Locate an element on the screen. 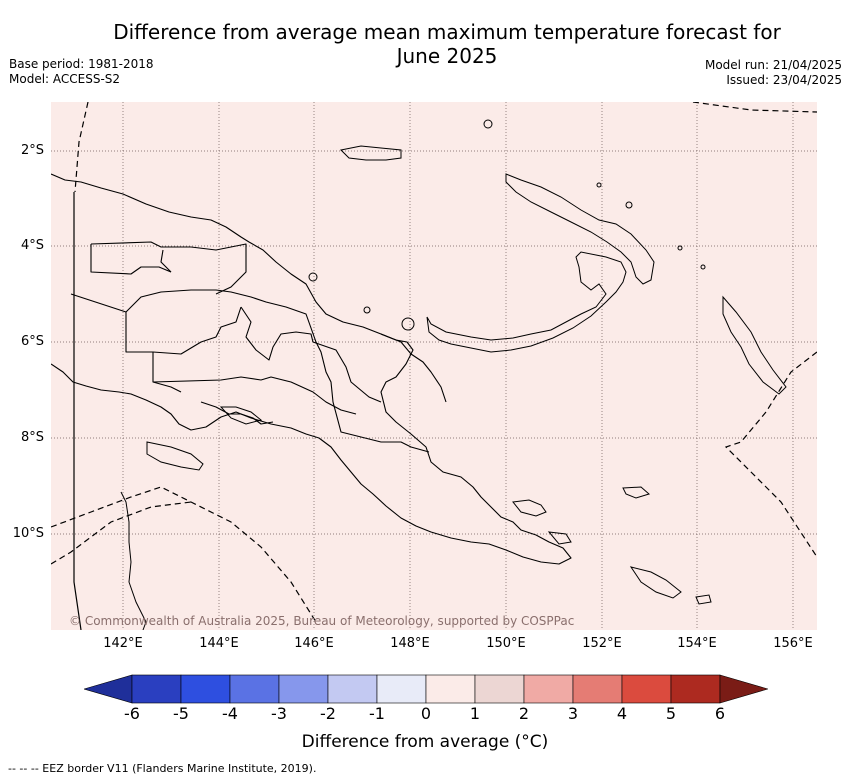 Image resolution: width=850 pixels, height=781 pixels. lon-label-144e: 144°E is located at coordinates (219, 643).